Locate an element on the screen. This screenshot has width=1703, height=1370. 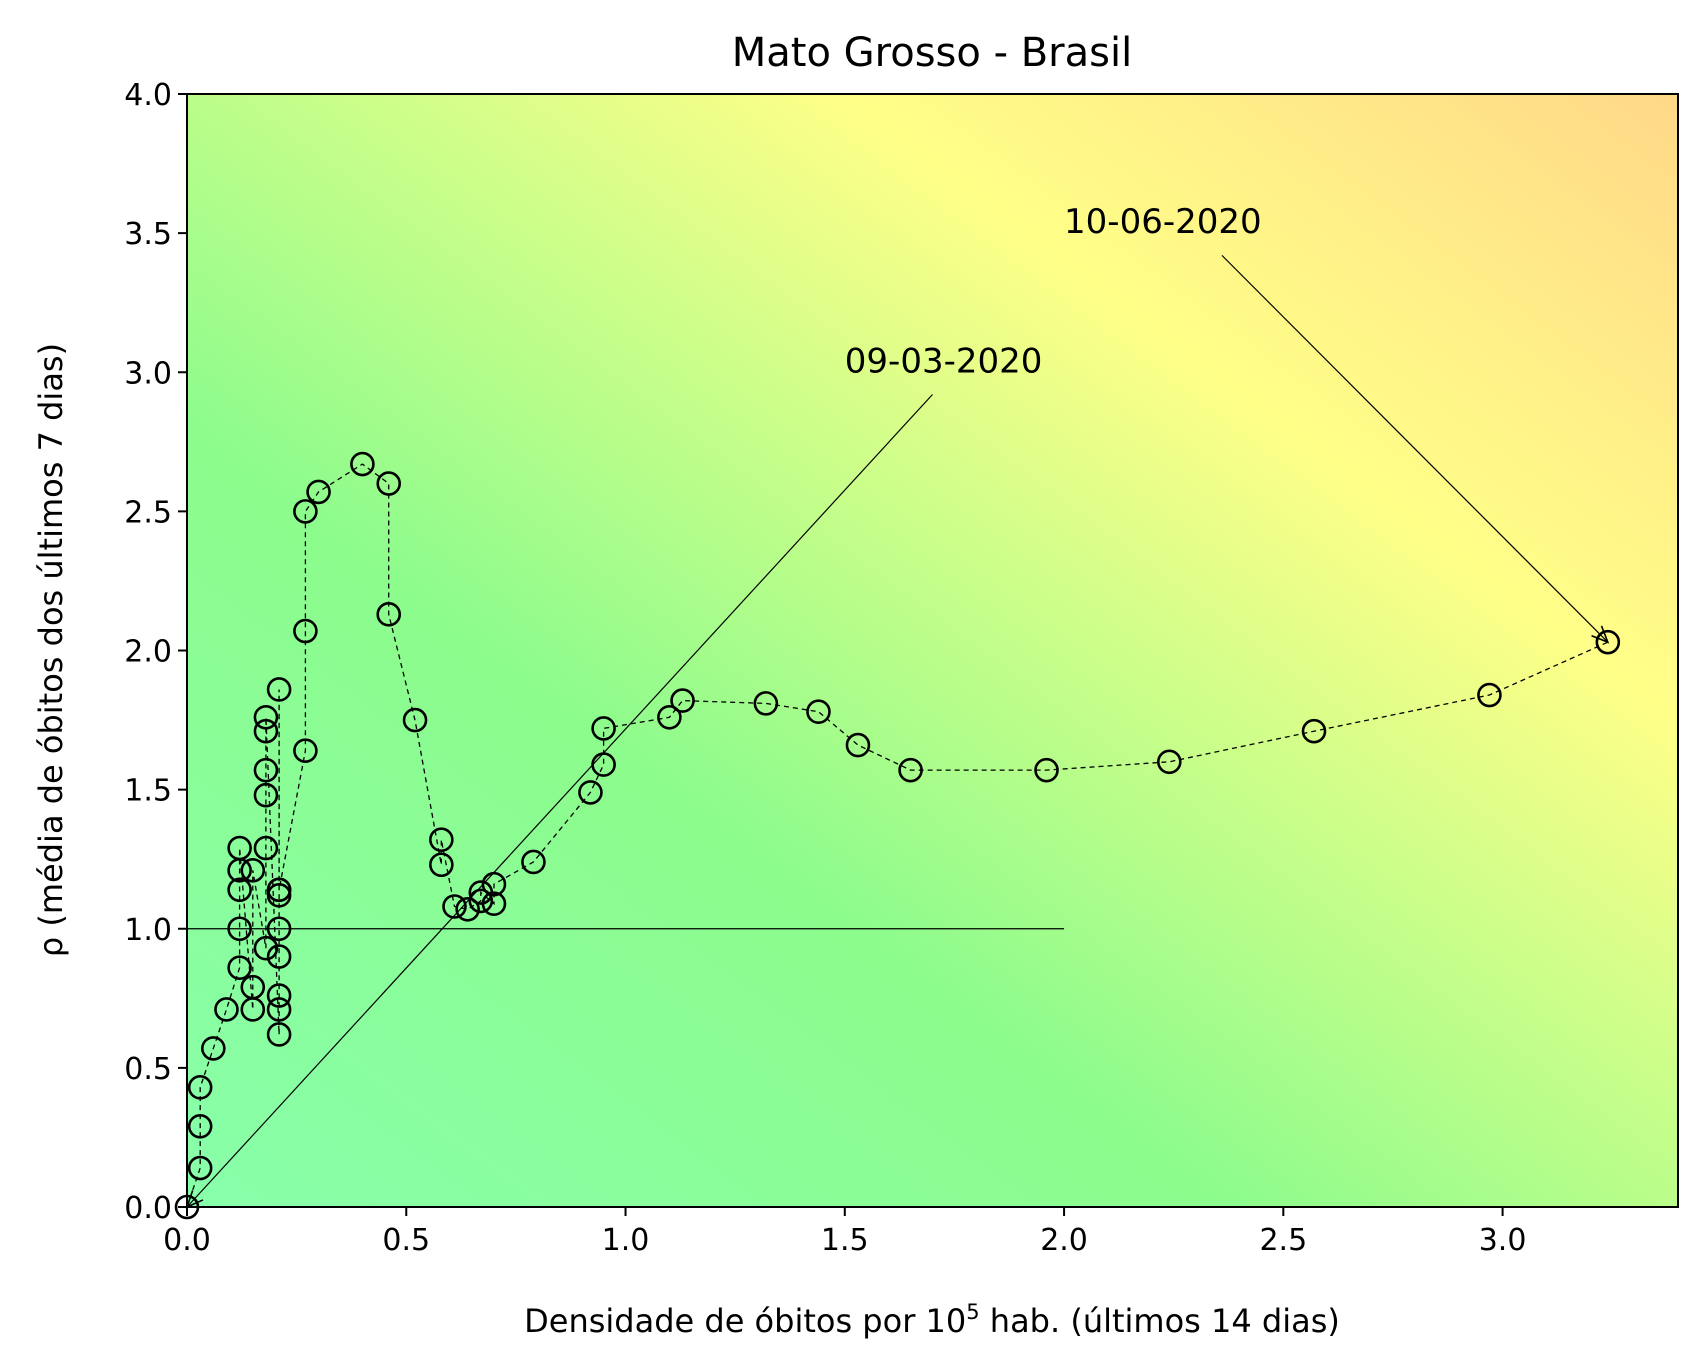
y-tick-label: 0.0 is located at coordinates (148, 1208).